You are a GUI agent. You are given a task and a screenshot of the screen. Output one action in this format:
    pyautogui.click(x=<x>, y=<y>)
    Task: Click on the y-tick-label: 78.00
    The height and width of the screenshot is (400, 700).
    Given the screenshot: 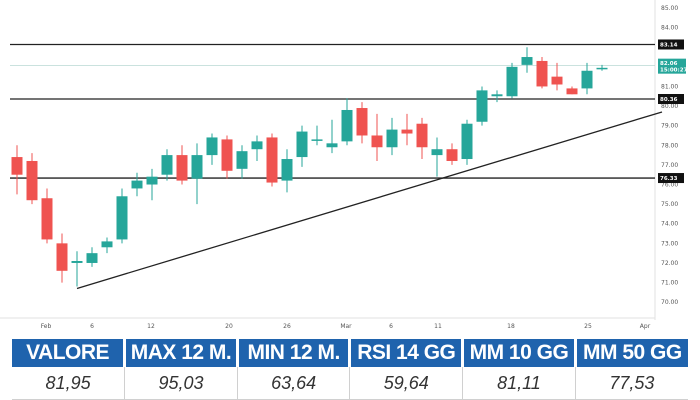 What is the action you would take?
    pyautogui.click(x=669, y=145)
    